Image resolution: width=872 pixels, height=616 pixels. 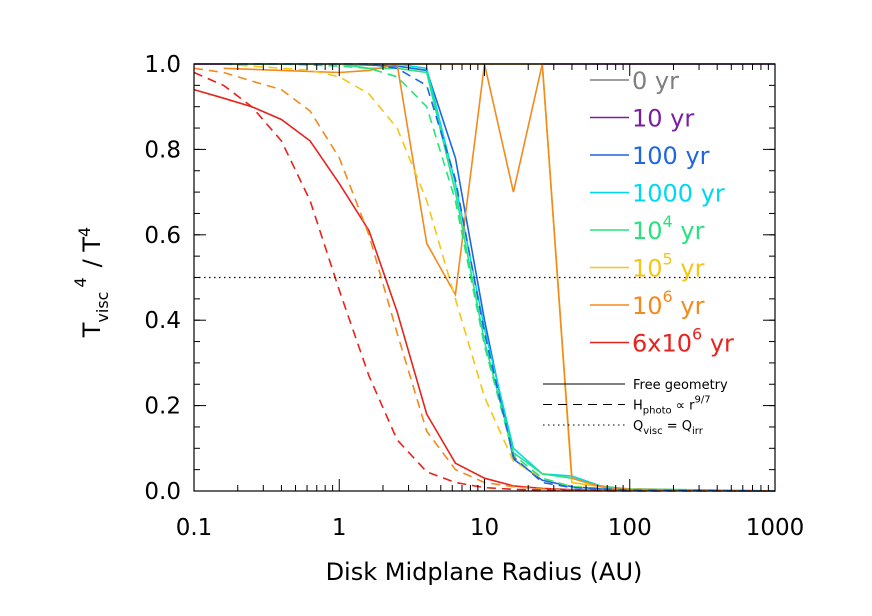 I want to click on legend-entry-sup: 5, so click(x=668, y=259).